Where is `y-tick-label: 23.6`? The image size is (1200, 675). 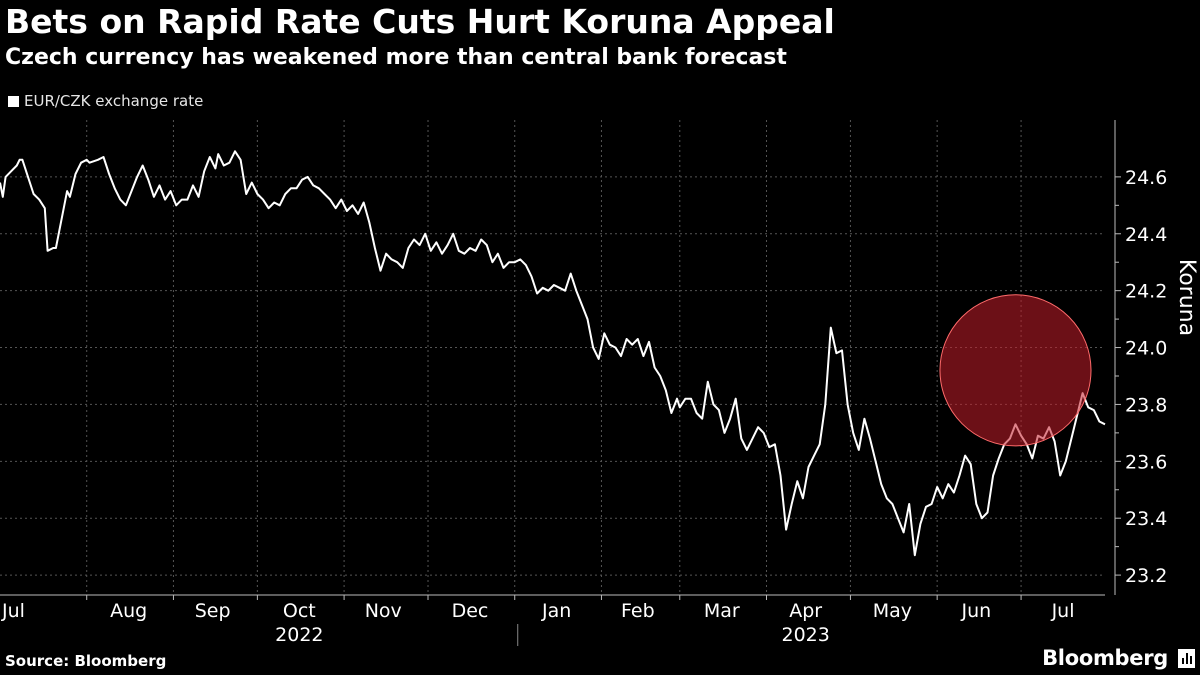 y-tick-label: 23.6 is located at coordinates (1146, 462).